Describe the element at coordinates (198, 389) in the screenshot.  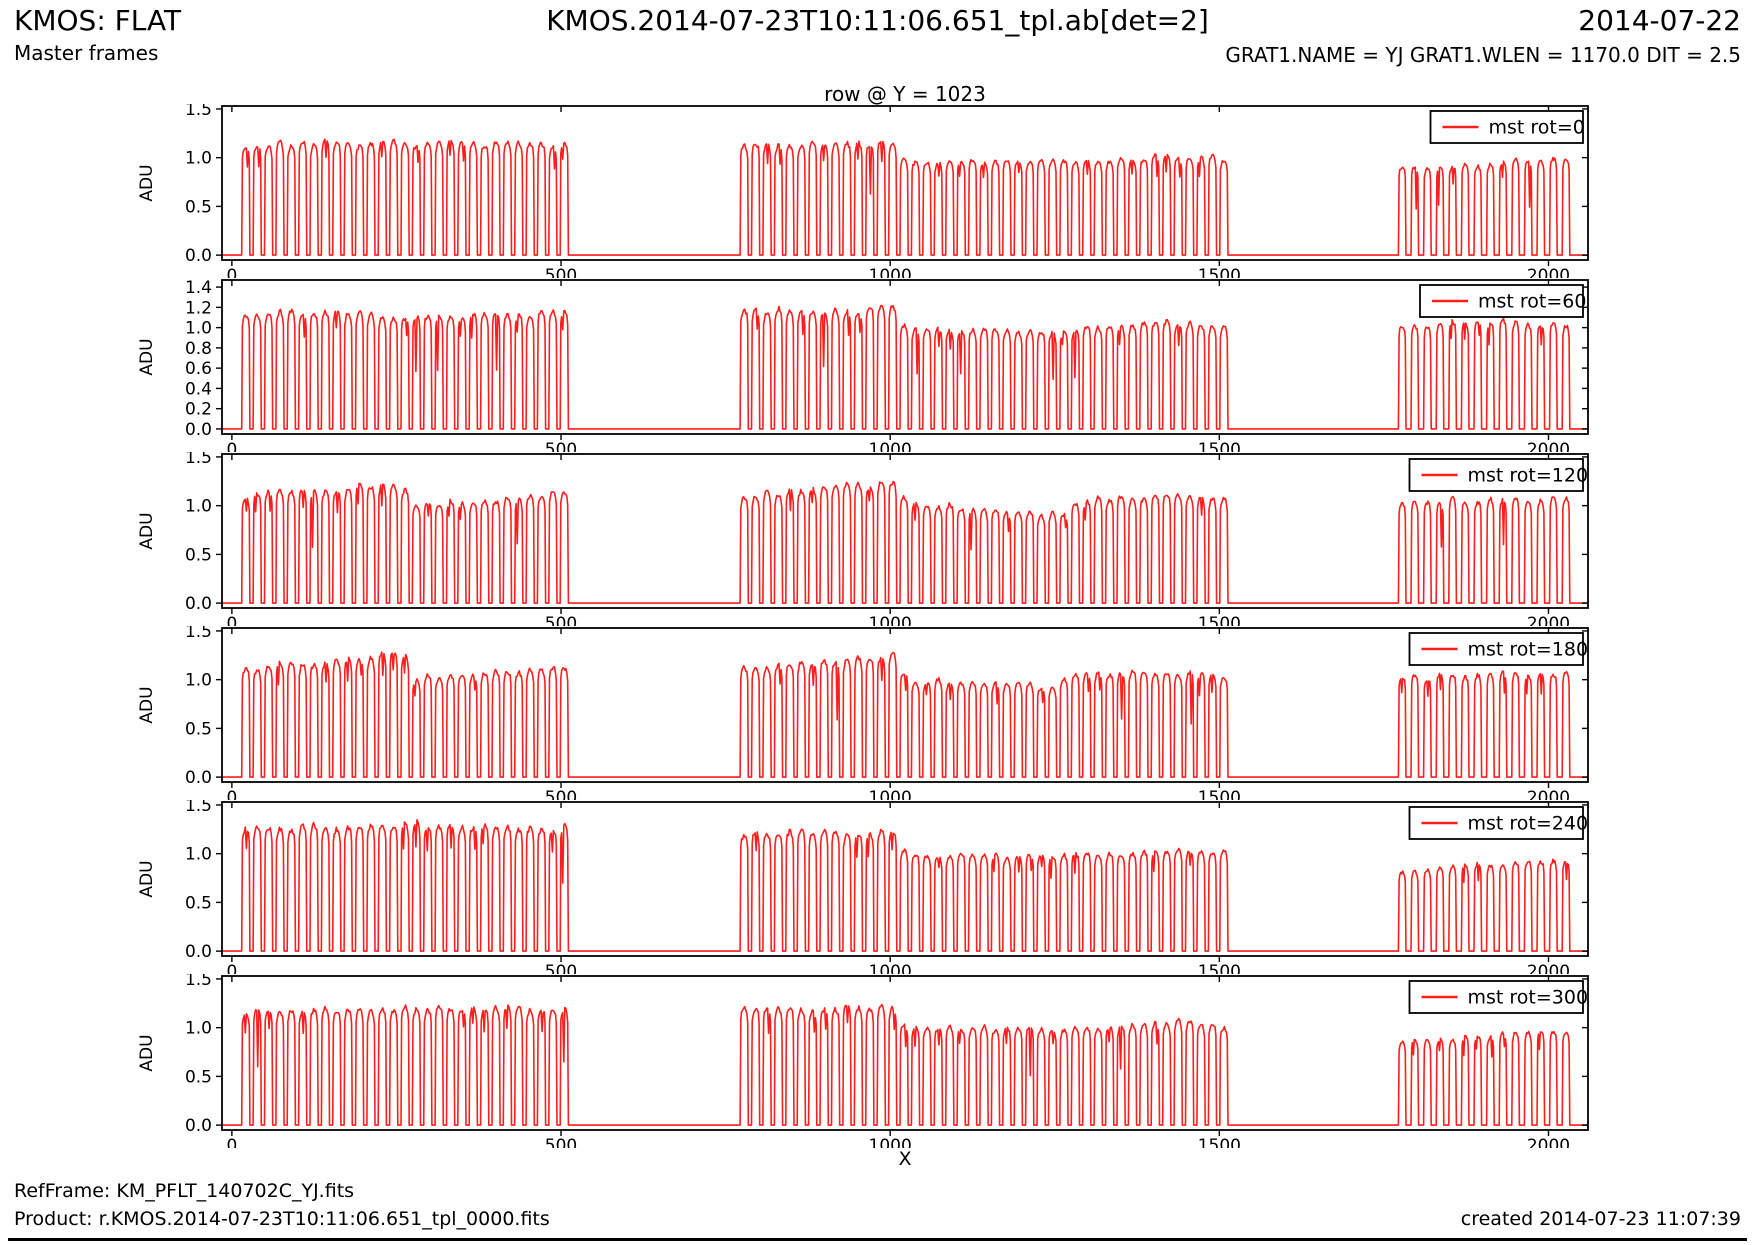
I see `y-tick-label: 0.4` at that location.